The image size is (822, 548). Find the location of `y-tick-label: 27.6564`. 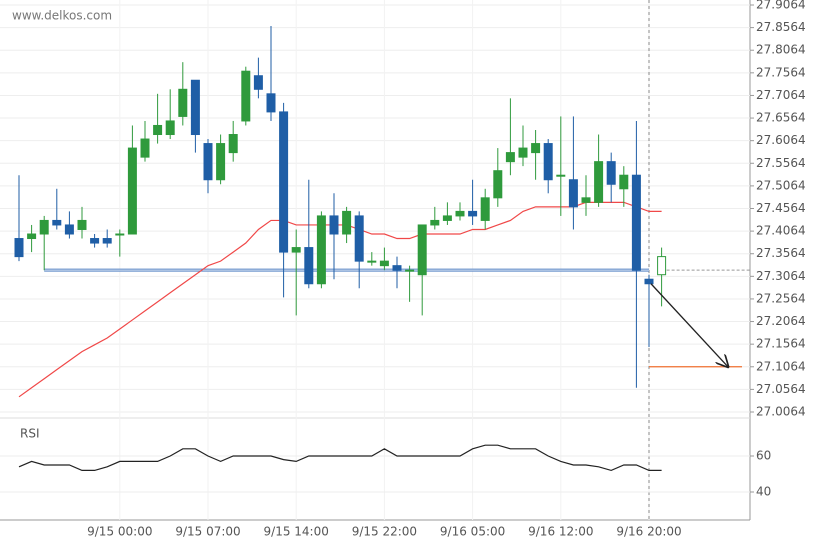

y-tick-label: 27.6564 is located at coordinates (781, 118).